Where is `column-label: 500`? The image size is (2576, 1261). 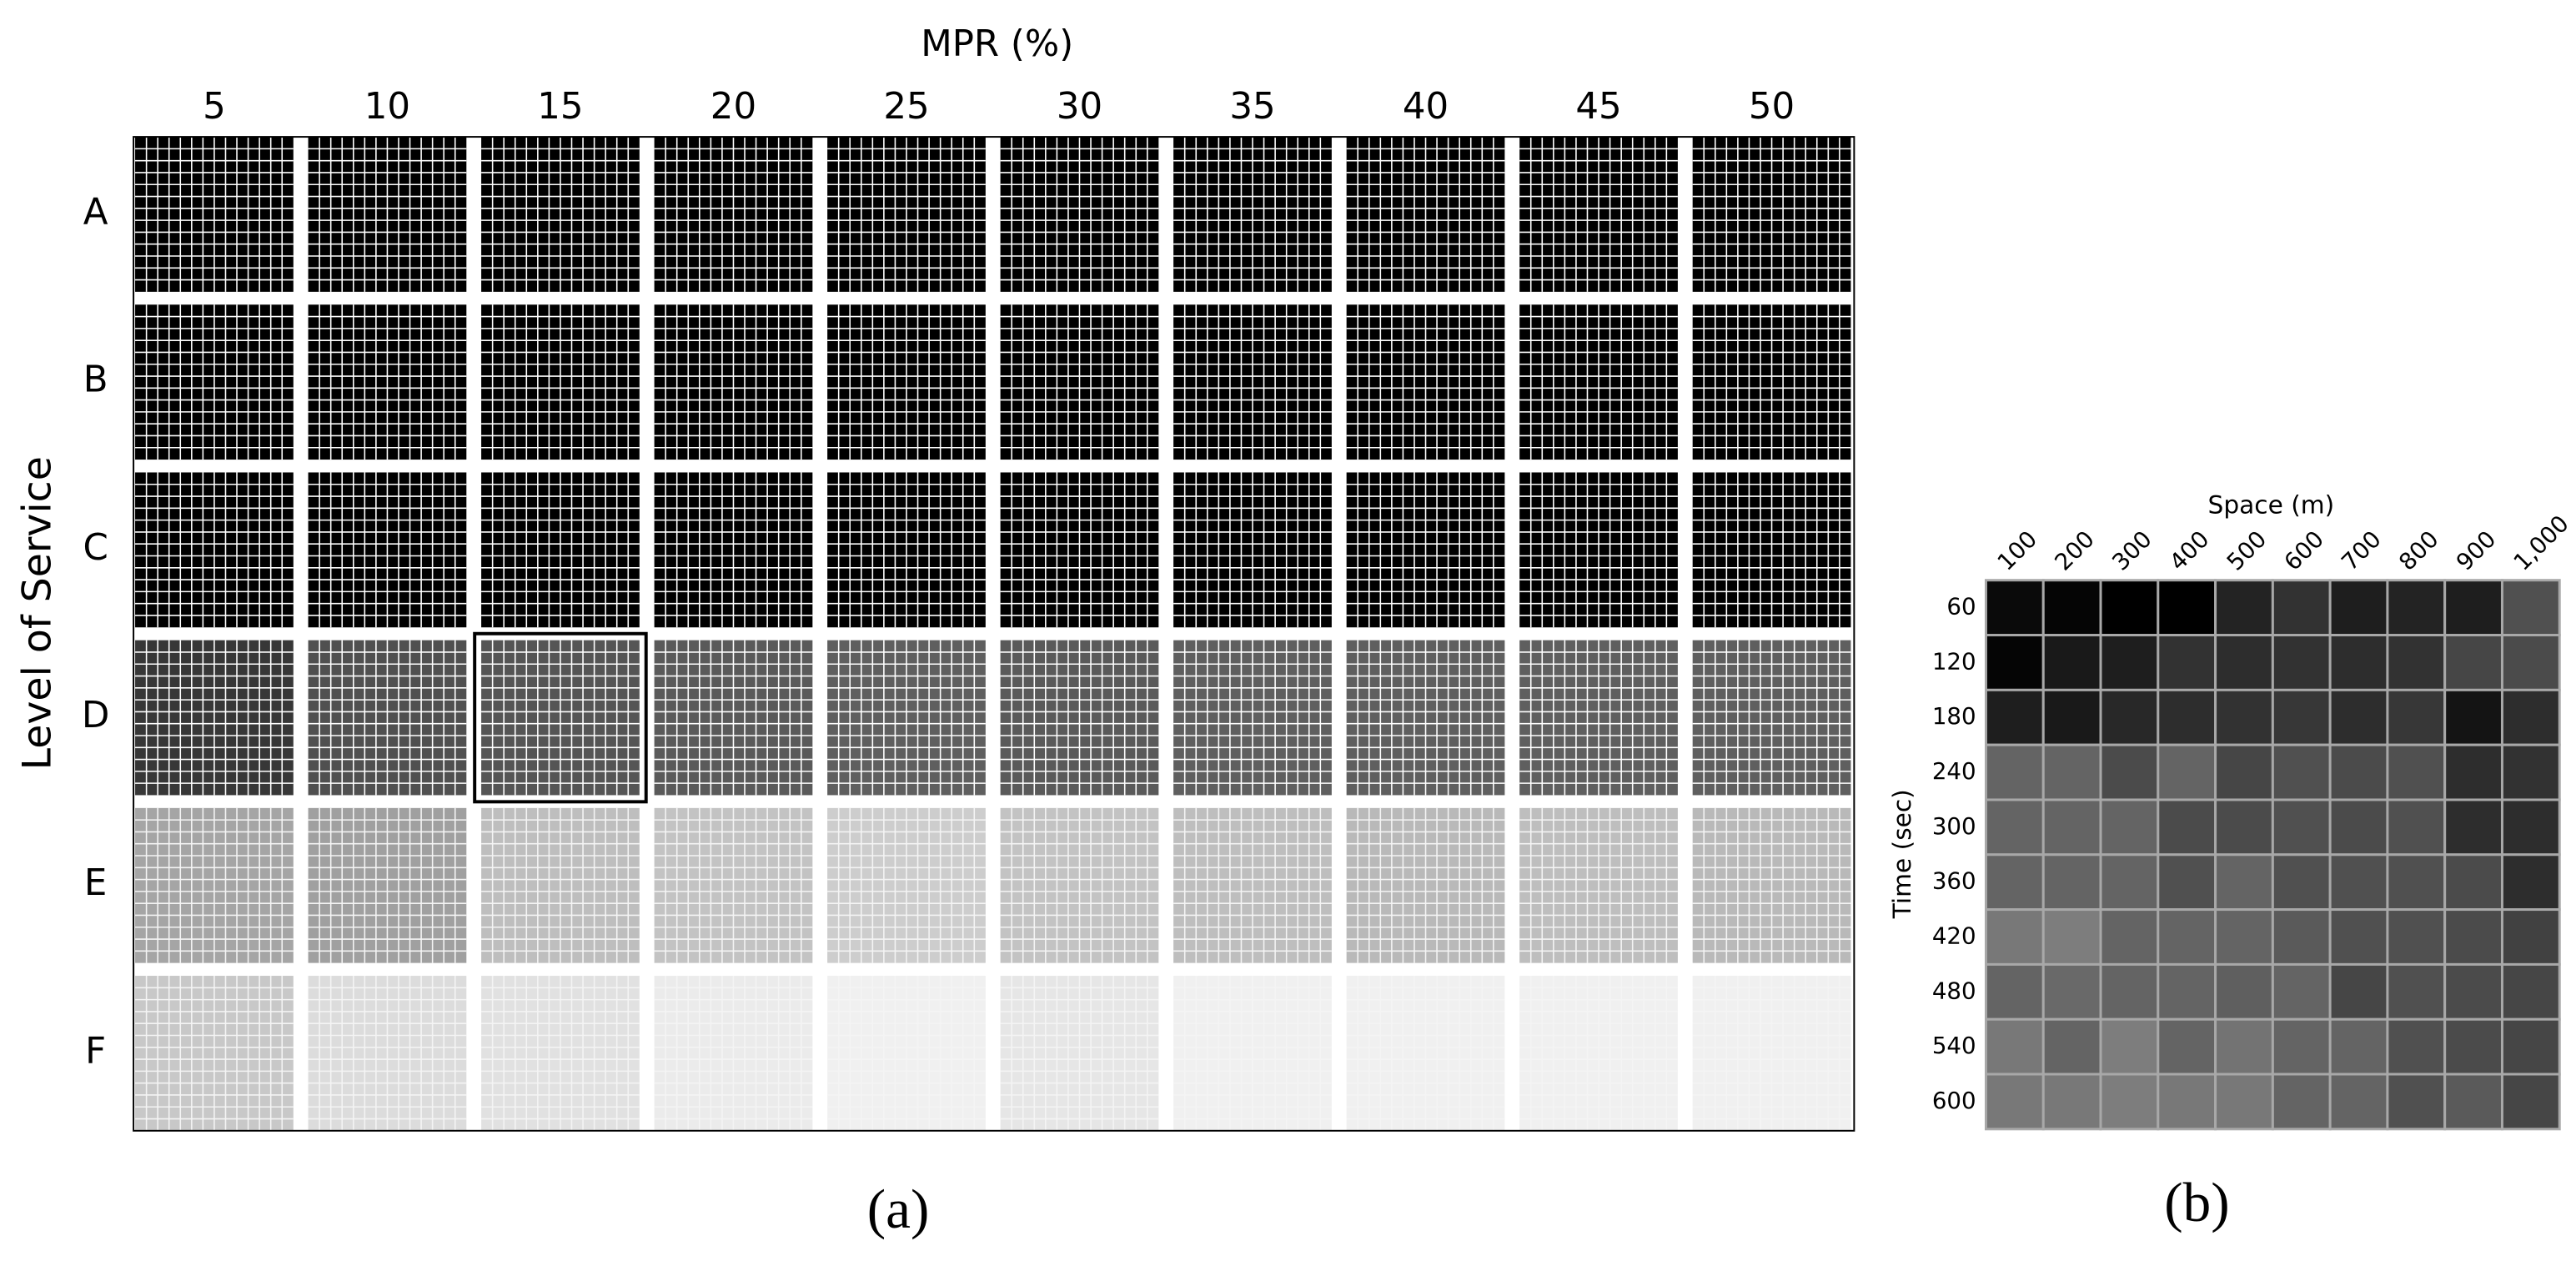 column-label: 500 is located at coordinates (2247, 550).